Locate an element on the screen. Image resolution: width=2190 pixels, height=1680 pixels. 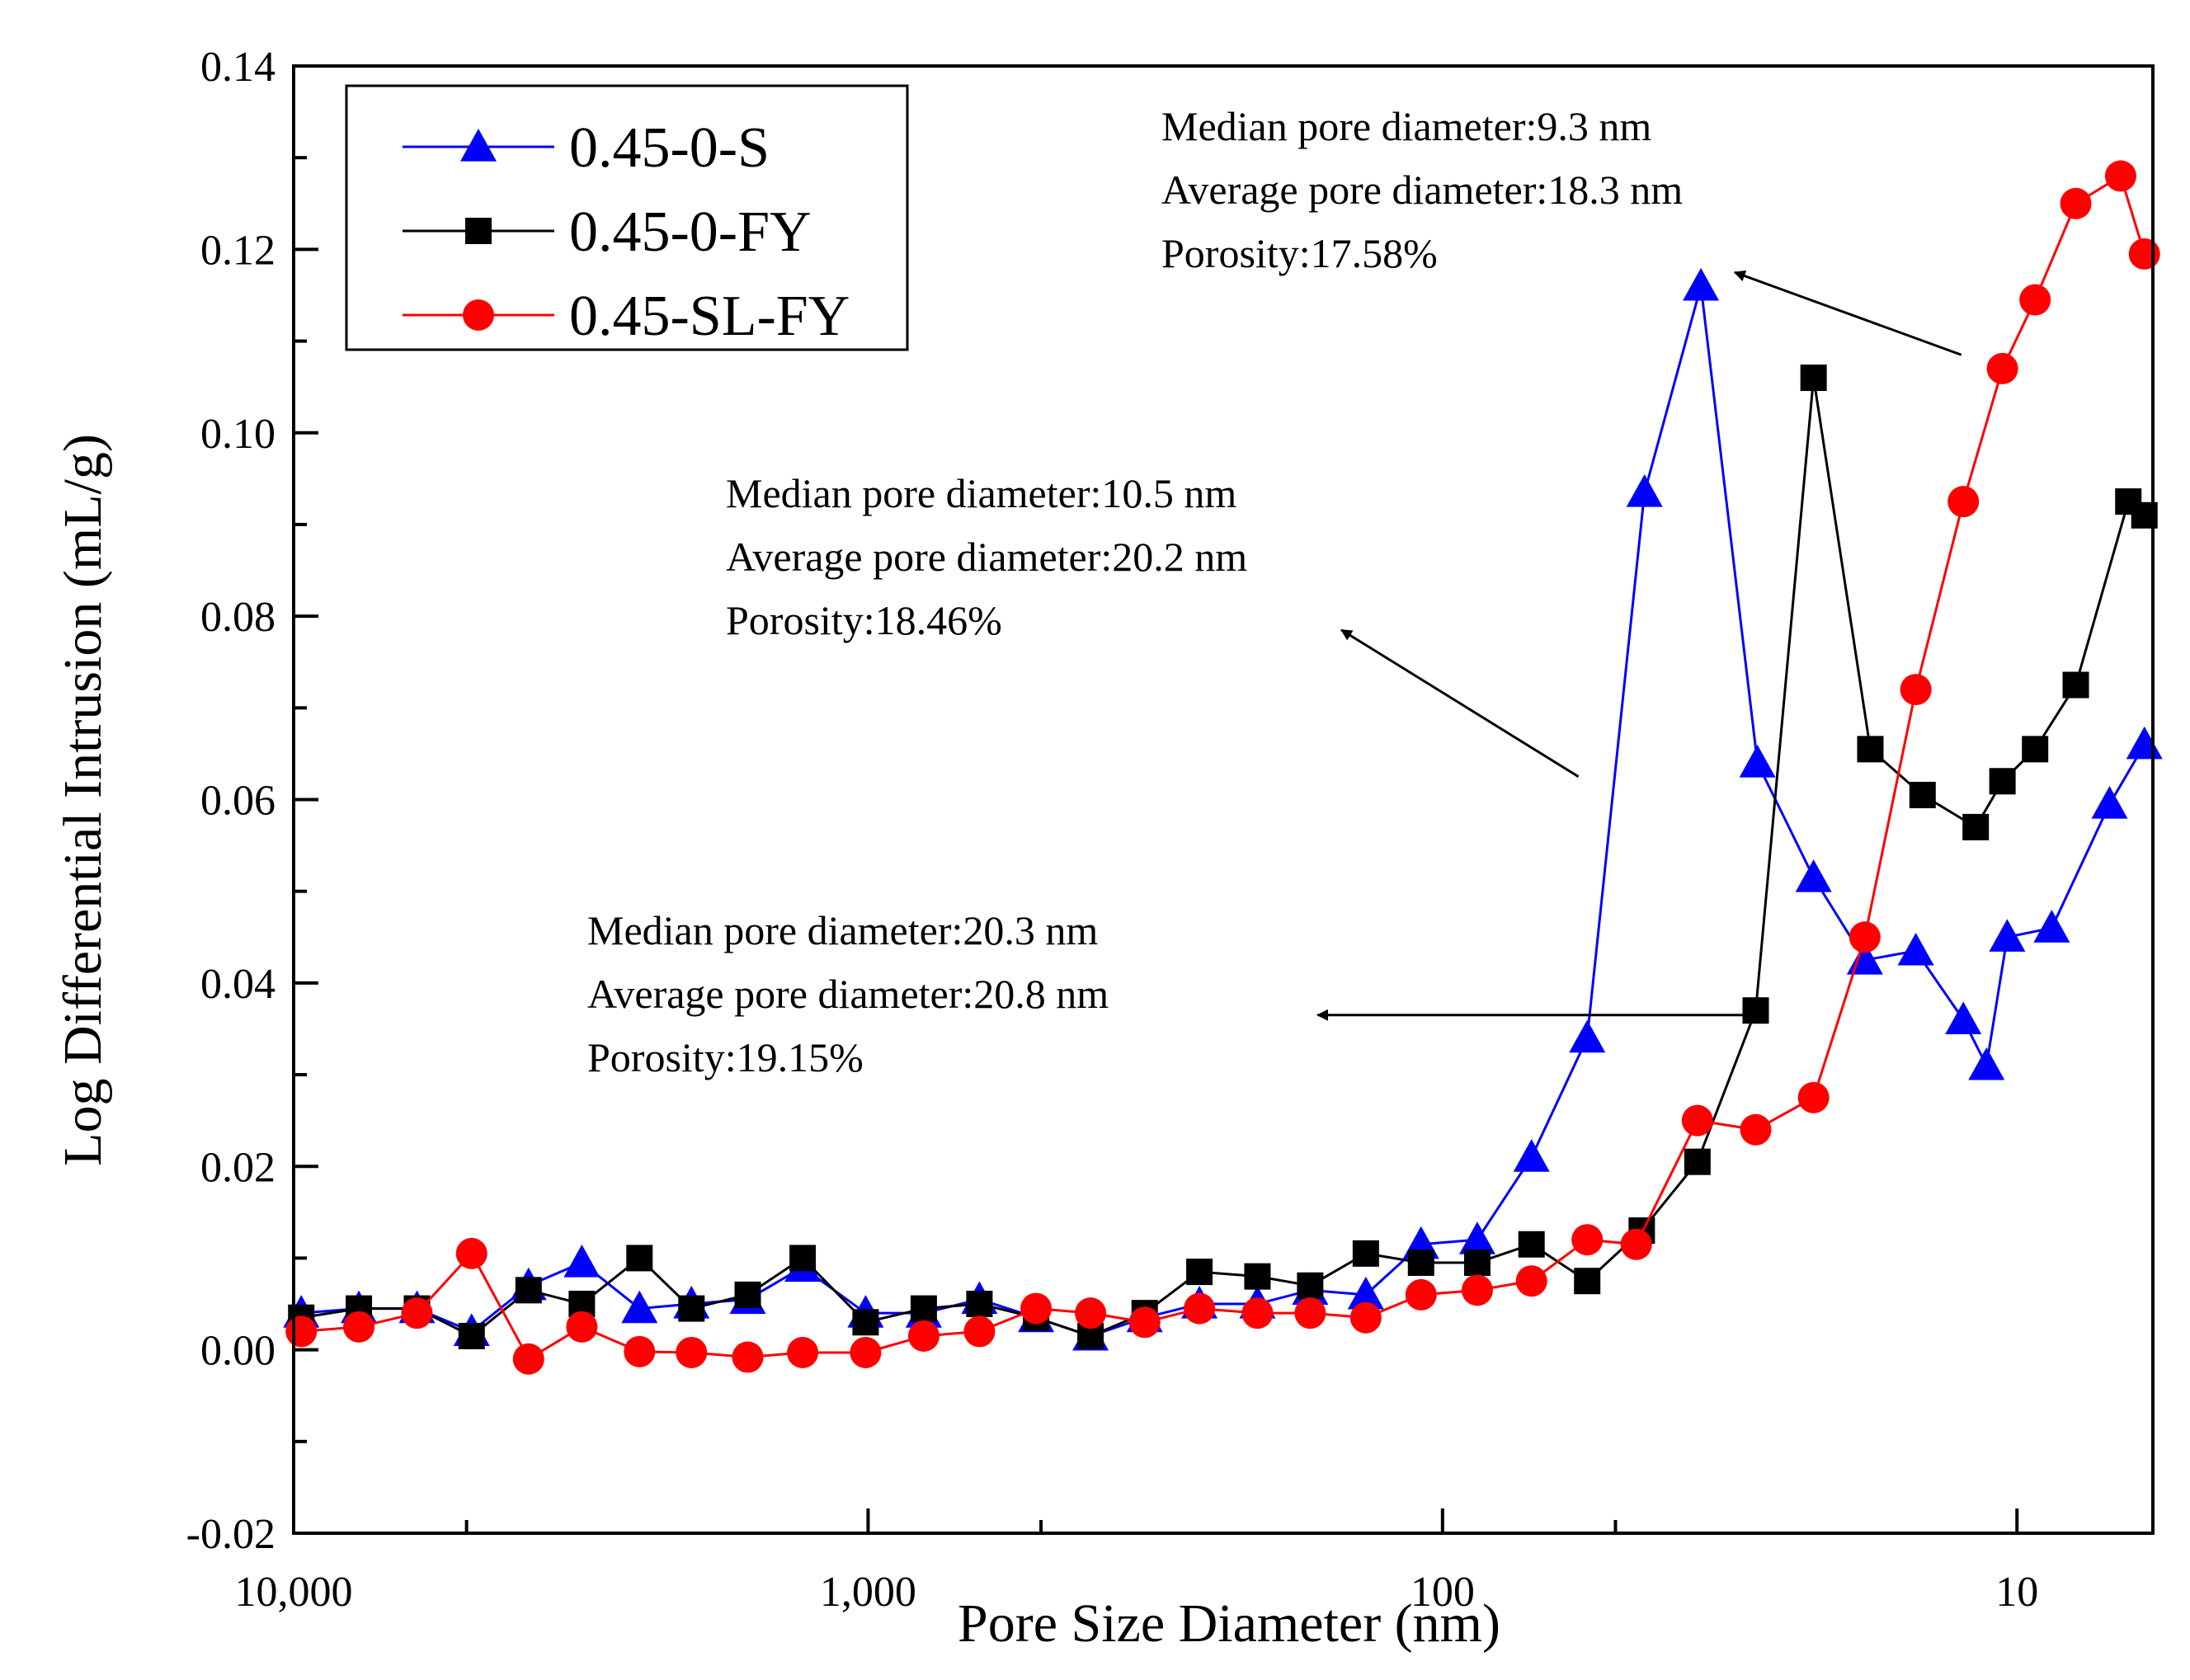
y-axis-title: Log Differential Intrusion (mL/g) is located at coordinates (83, 800).